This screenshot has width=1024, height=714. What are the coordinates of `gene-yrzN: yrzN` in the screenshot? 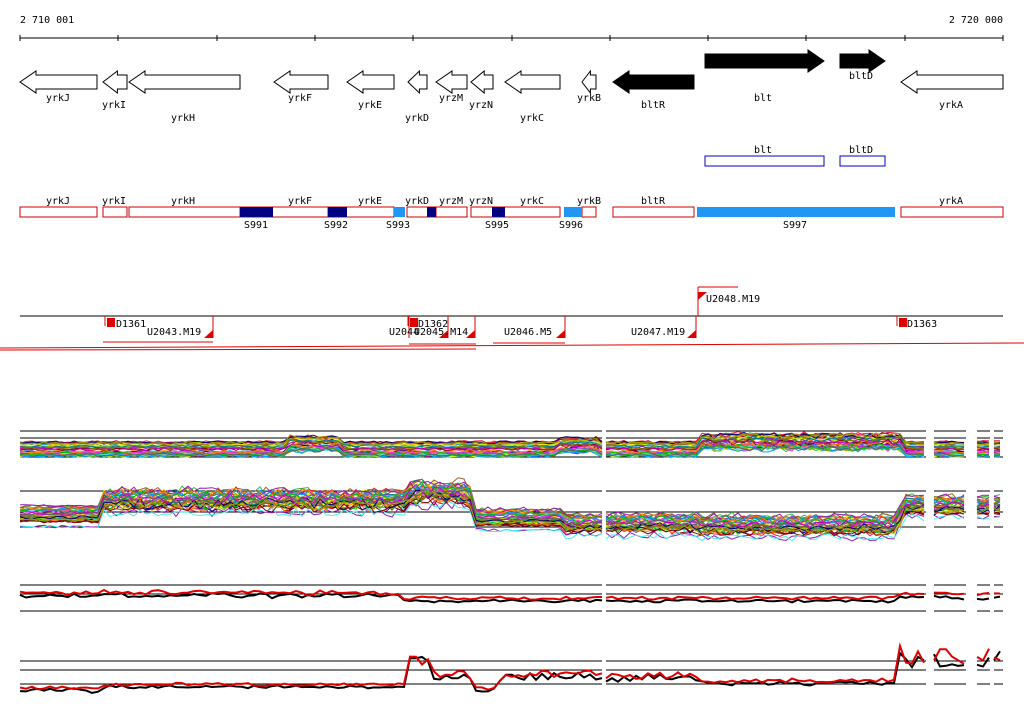 It's located at (481, 90).